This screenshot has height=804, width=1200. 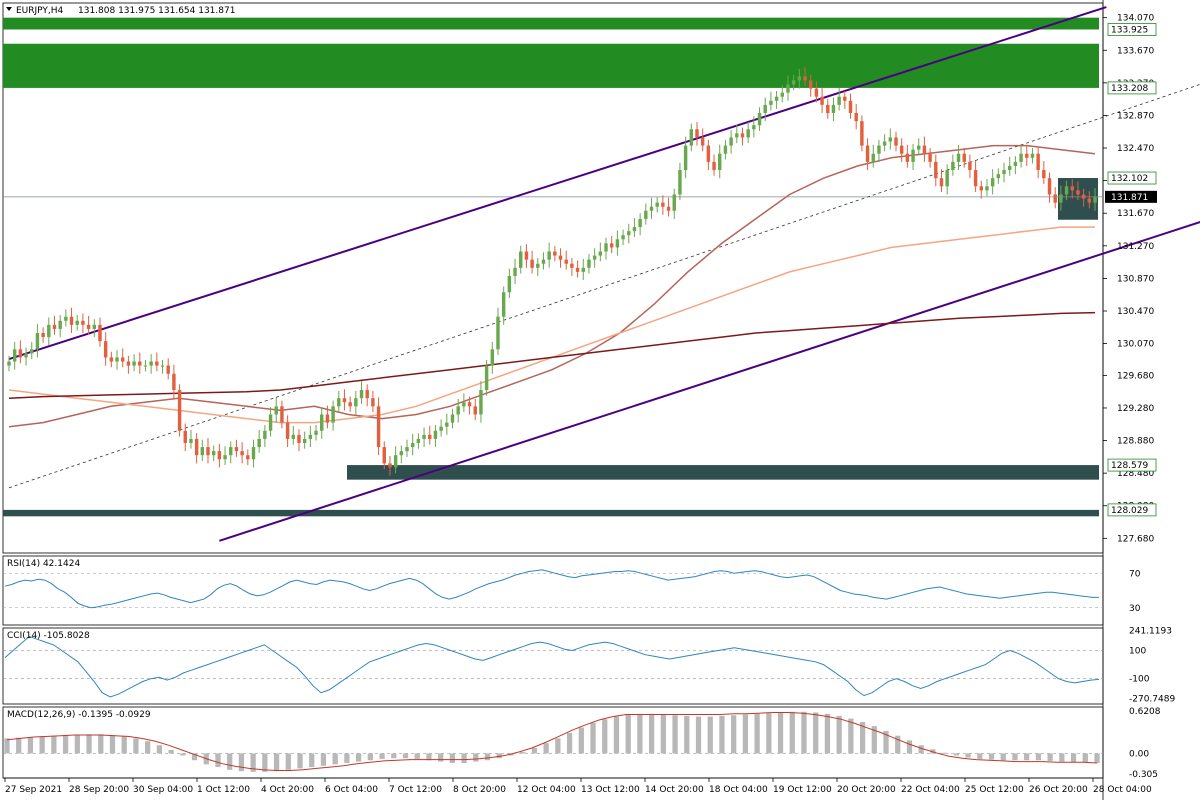 I want to click on zone-label: 128.579, so click(x=1129, y=466).